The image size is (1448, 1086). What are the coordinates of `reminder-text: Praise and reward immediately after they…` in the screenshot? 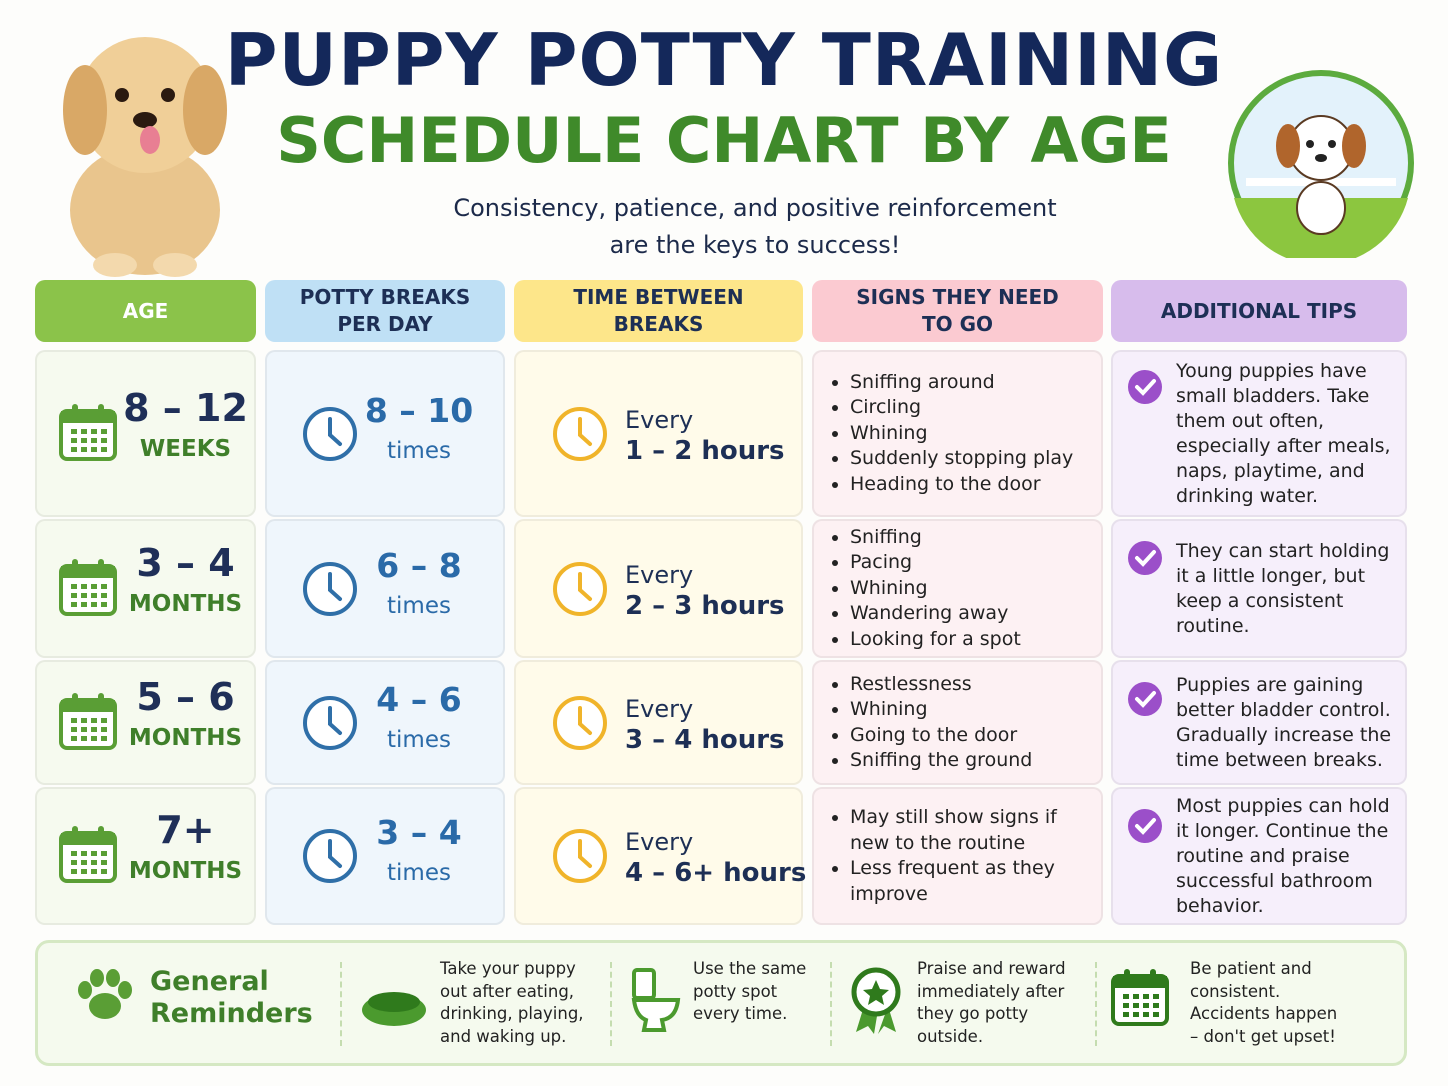 It's located at (991, 1002).